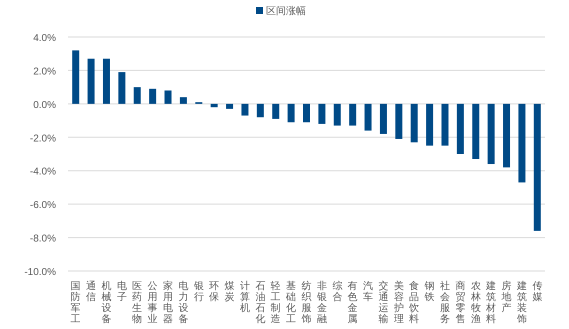  What do you see at coordinates (43, 172) in the screenshot?
I see `y-tick-label: -4.0%` at bounding box center [43, 172].